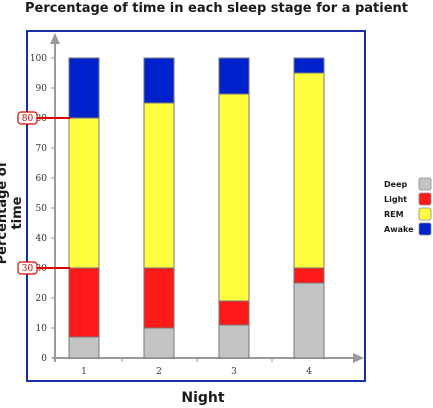  What do you see at coordinates (159, 185) in the screenshot?
I see `bar-night-2-rem` at bounding box center [159, 185].